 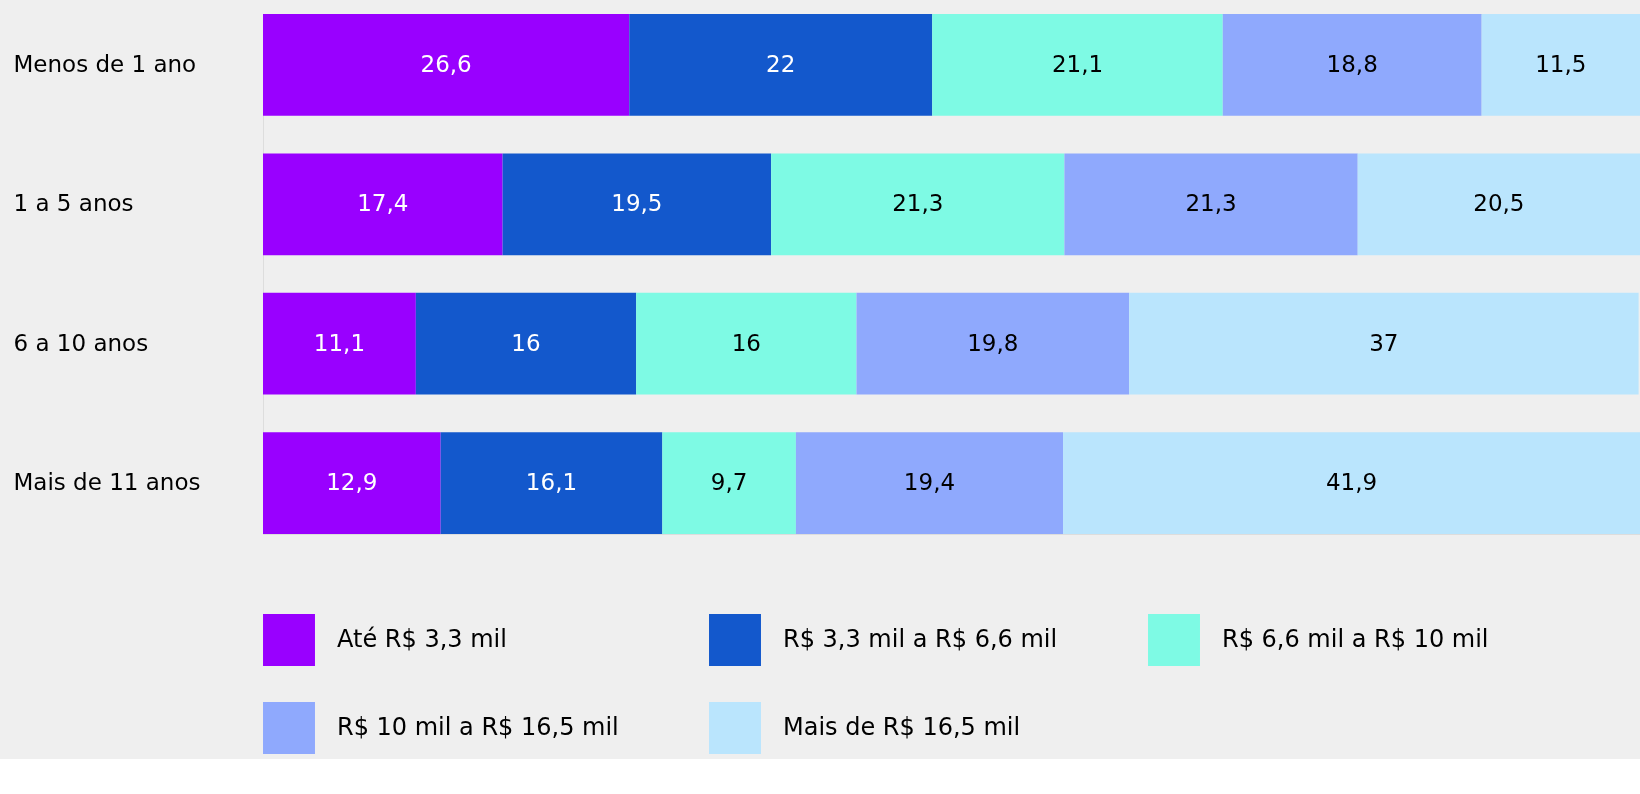 What do you see at coordinates (902, 727) in the screenshot?
I see `legend-label: Mais de R$ 16,5 mil` at bounding box center [902, 727].